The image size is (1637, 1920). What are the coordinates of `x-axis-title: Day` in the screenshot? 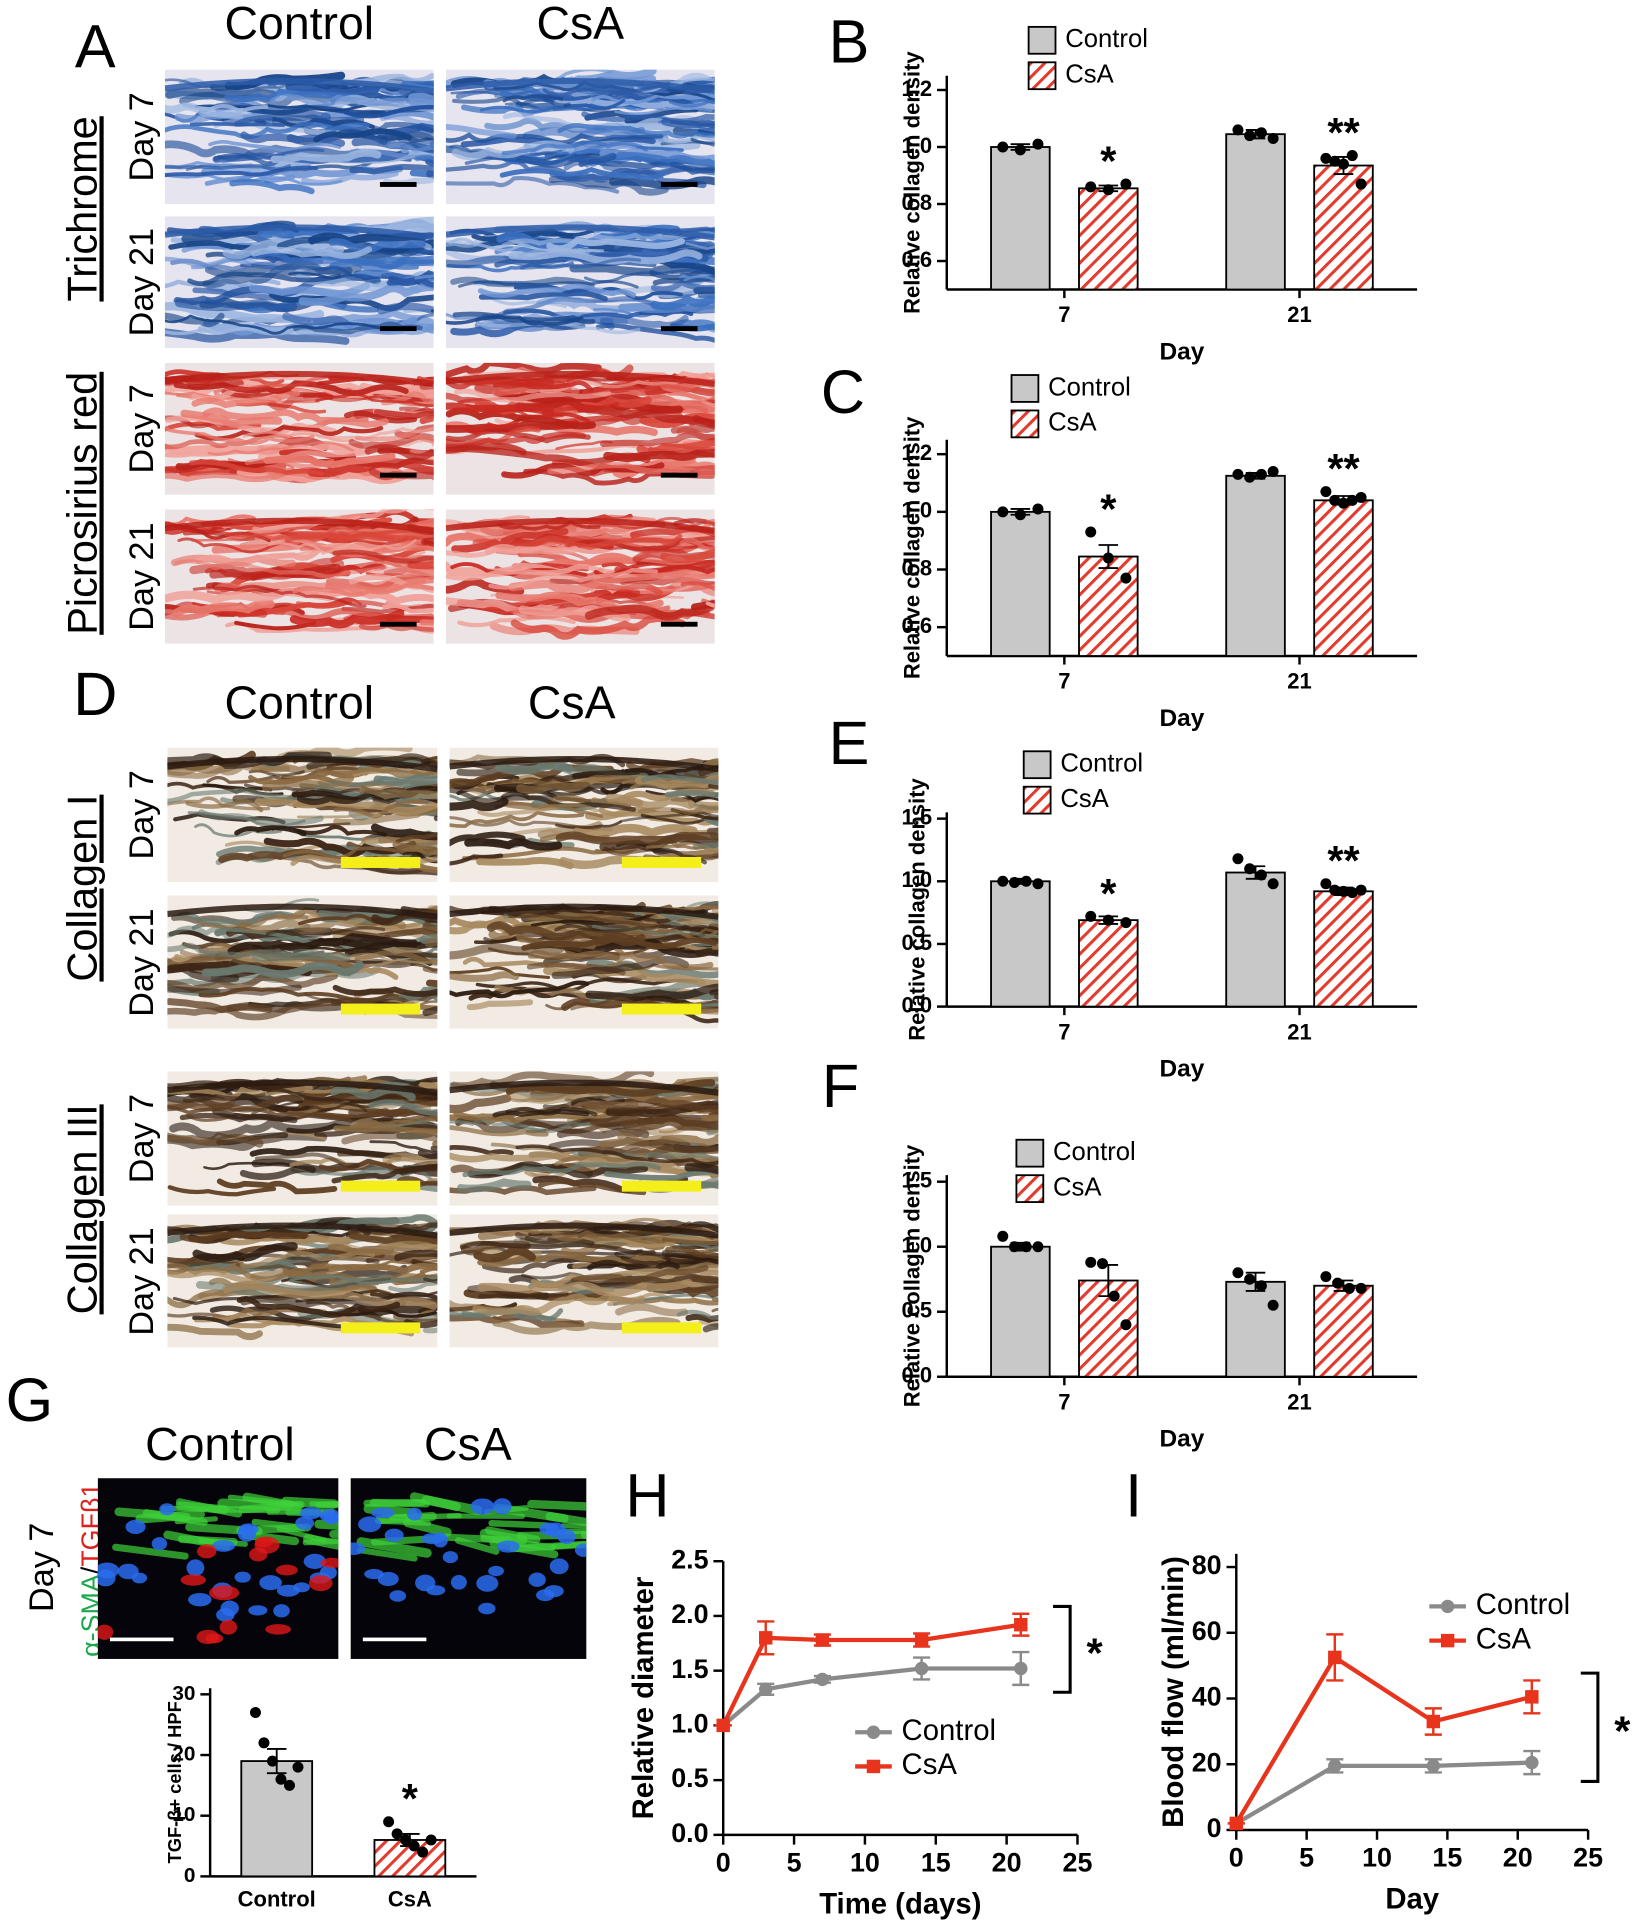 It's located at (1182, 1069).